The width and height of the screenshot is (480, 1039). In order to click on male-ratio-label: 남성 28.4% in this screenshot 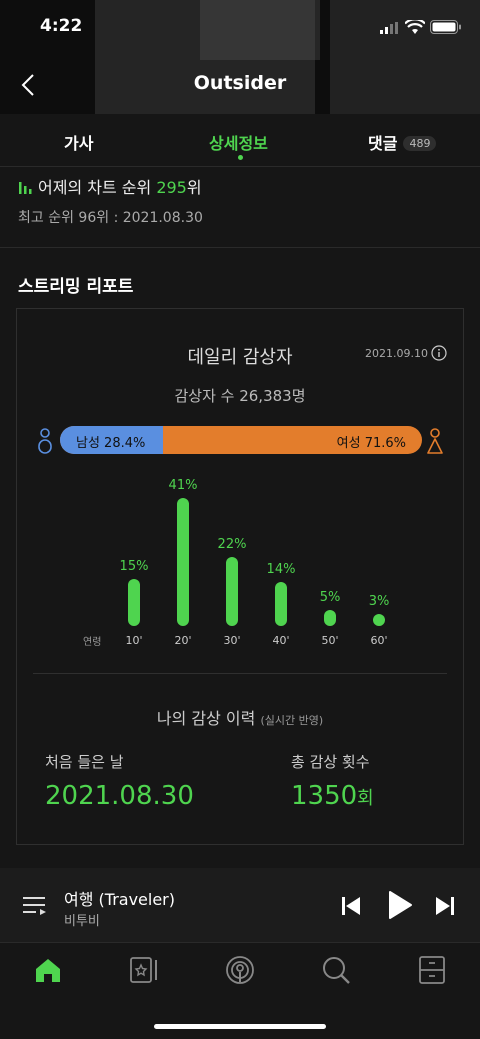, I will do `click(111, 443)`.